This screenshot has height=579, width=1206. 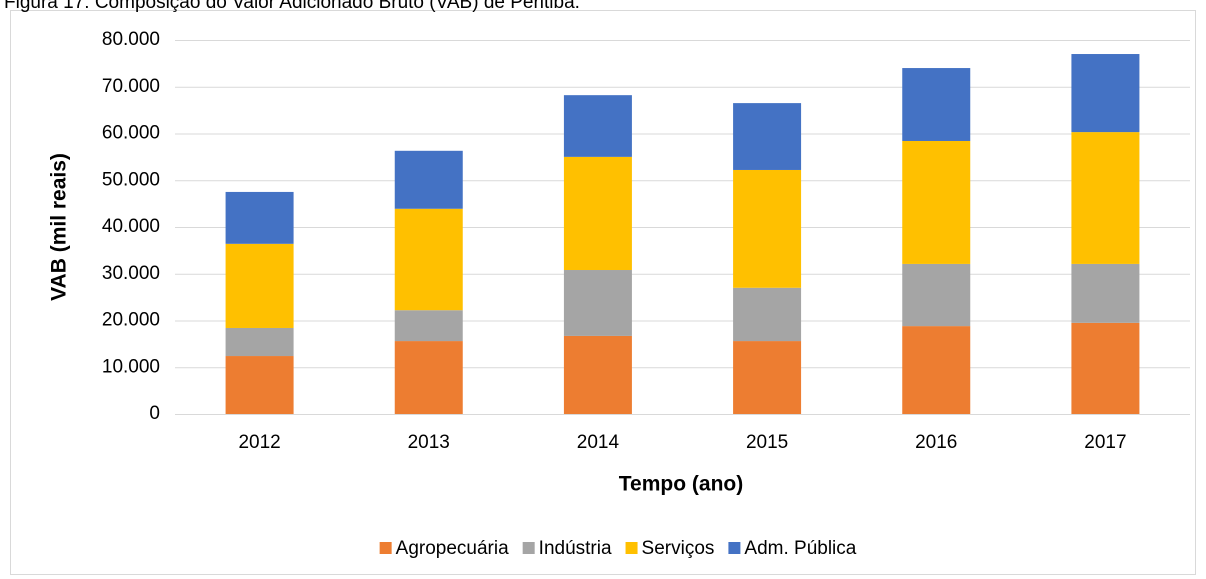 I want to click on y-axis-title: VAB (mil reais), so click(x=59, y=227).